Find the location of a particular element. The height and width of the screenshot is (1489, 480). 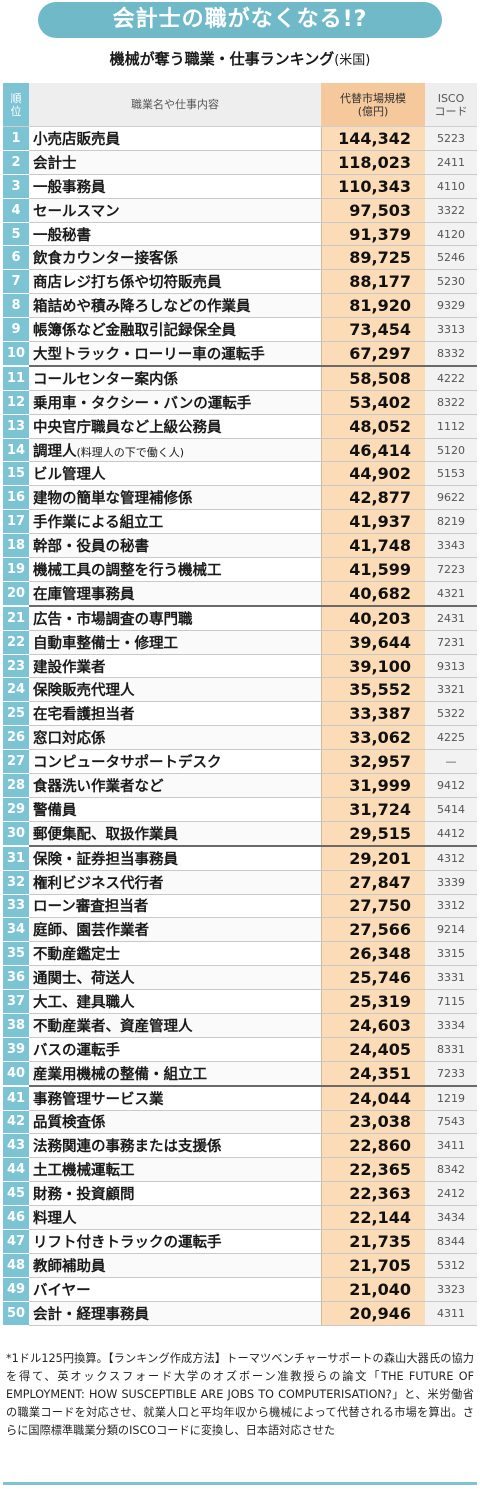

value-cell: 27,566 is located at coordinates (372, 930).